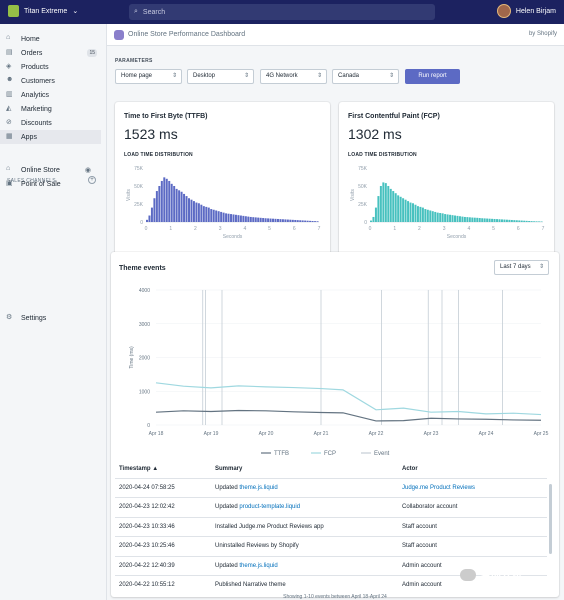 The width and height of the screenshot is (564, 600). Describe the element at coordinates (223, 203) in the screenshot. I see `ttfb-histogram: 75K 50K 25K 00 1 2 3 4 5 6 7 Visits Seconds` at that location.